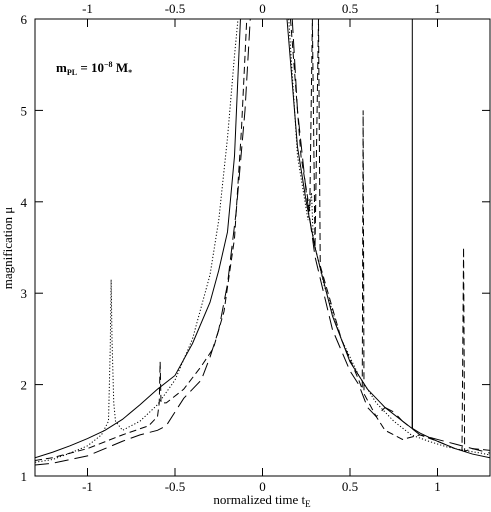 Image resolution: width=491 pixels, height=512 pixels. What do you see at coordinates (87, 486) in the screenshot?
I see `x-tick-label: -1` at bounding box center [87, 486].